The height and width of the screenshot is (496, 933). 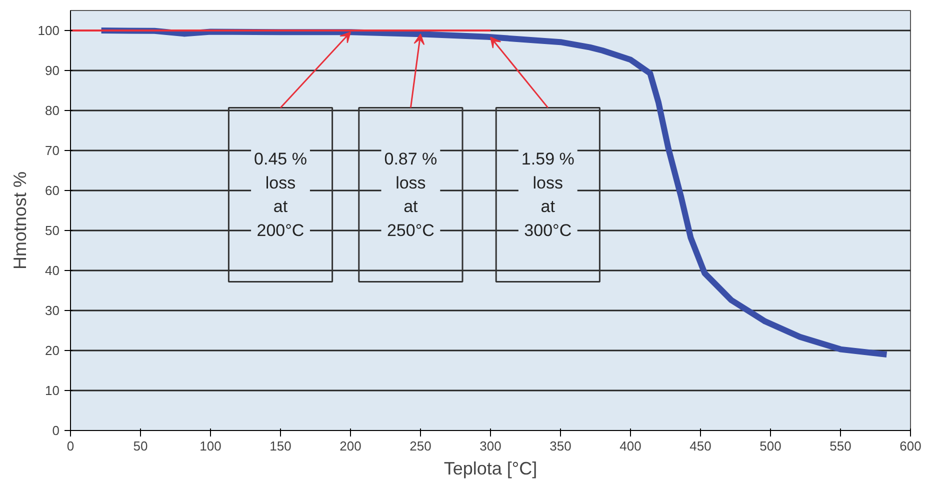 I want to click on y-tick-label: 70, so click(x=52, y=150).